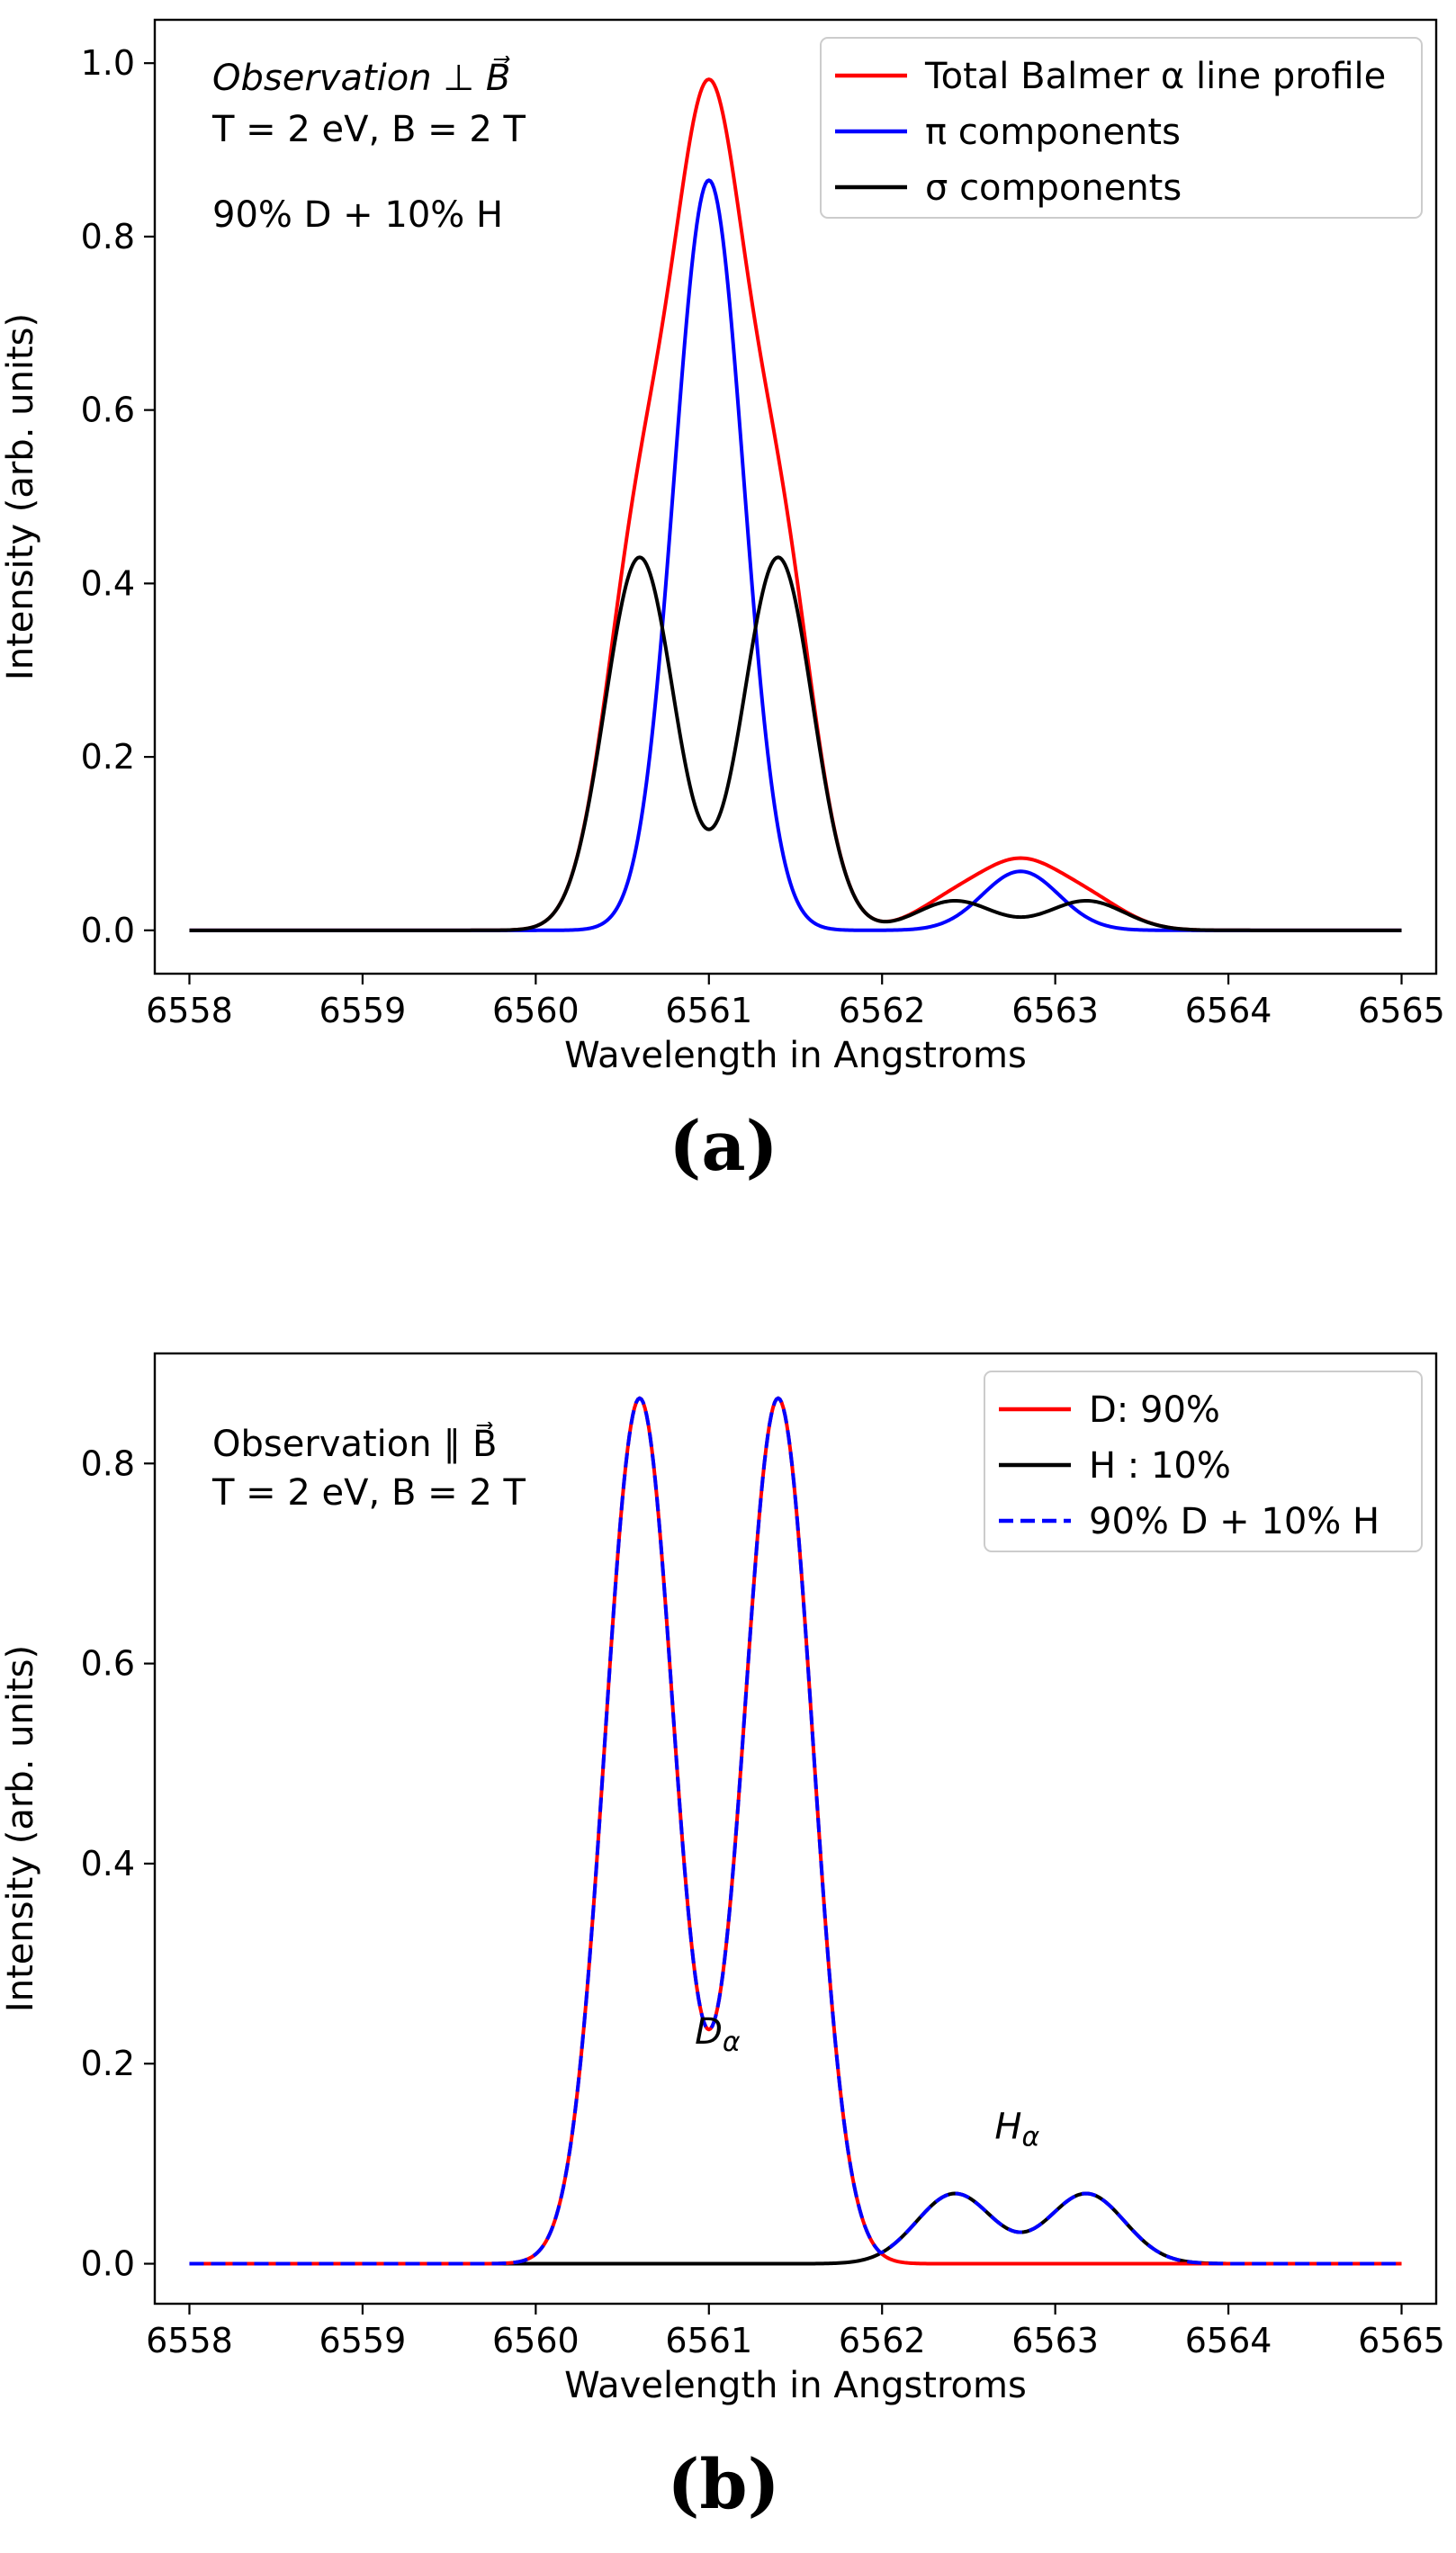 Image resolution: width=1456 pixels, height=2553 pixels. Describe the element at coordinates (1234, 1521) in the screenshot. I see `legend-label: 90% D + 10% H` at that location.